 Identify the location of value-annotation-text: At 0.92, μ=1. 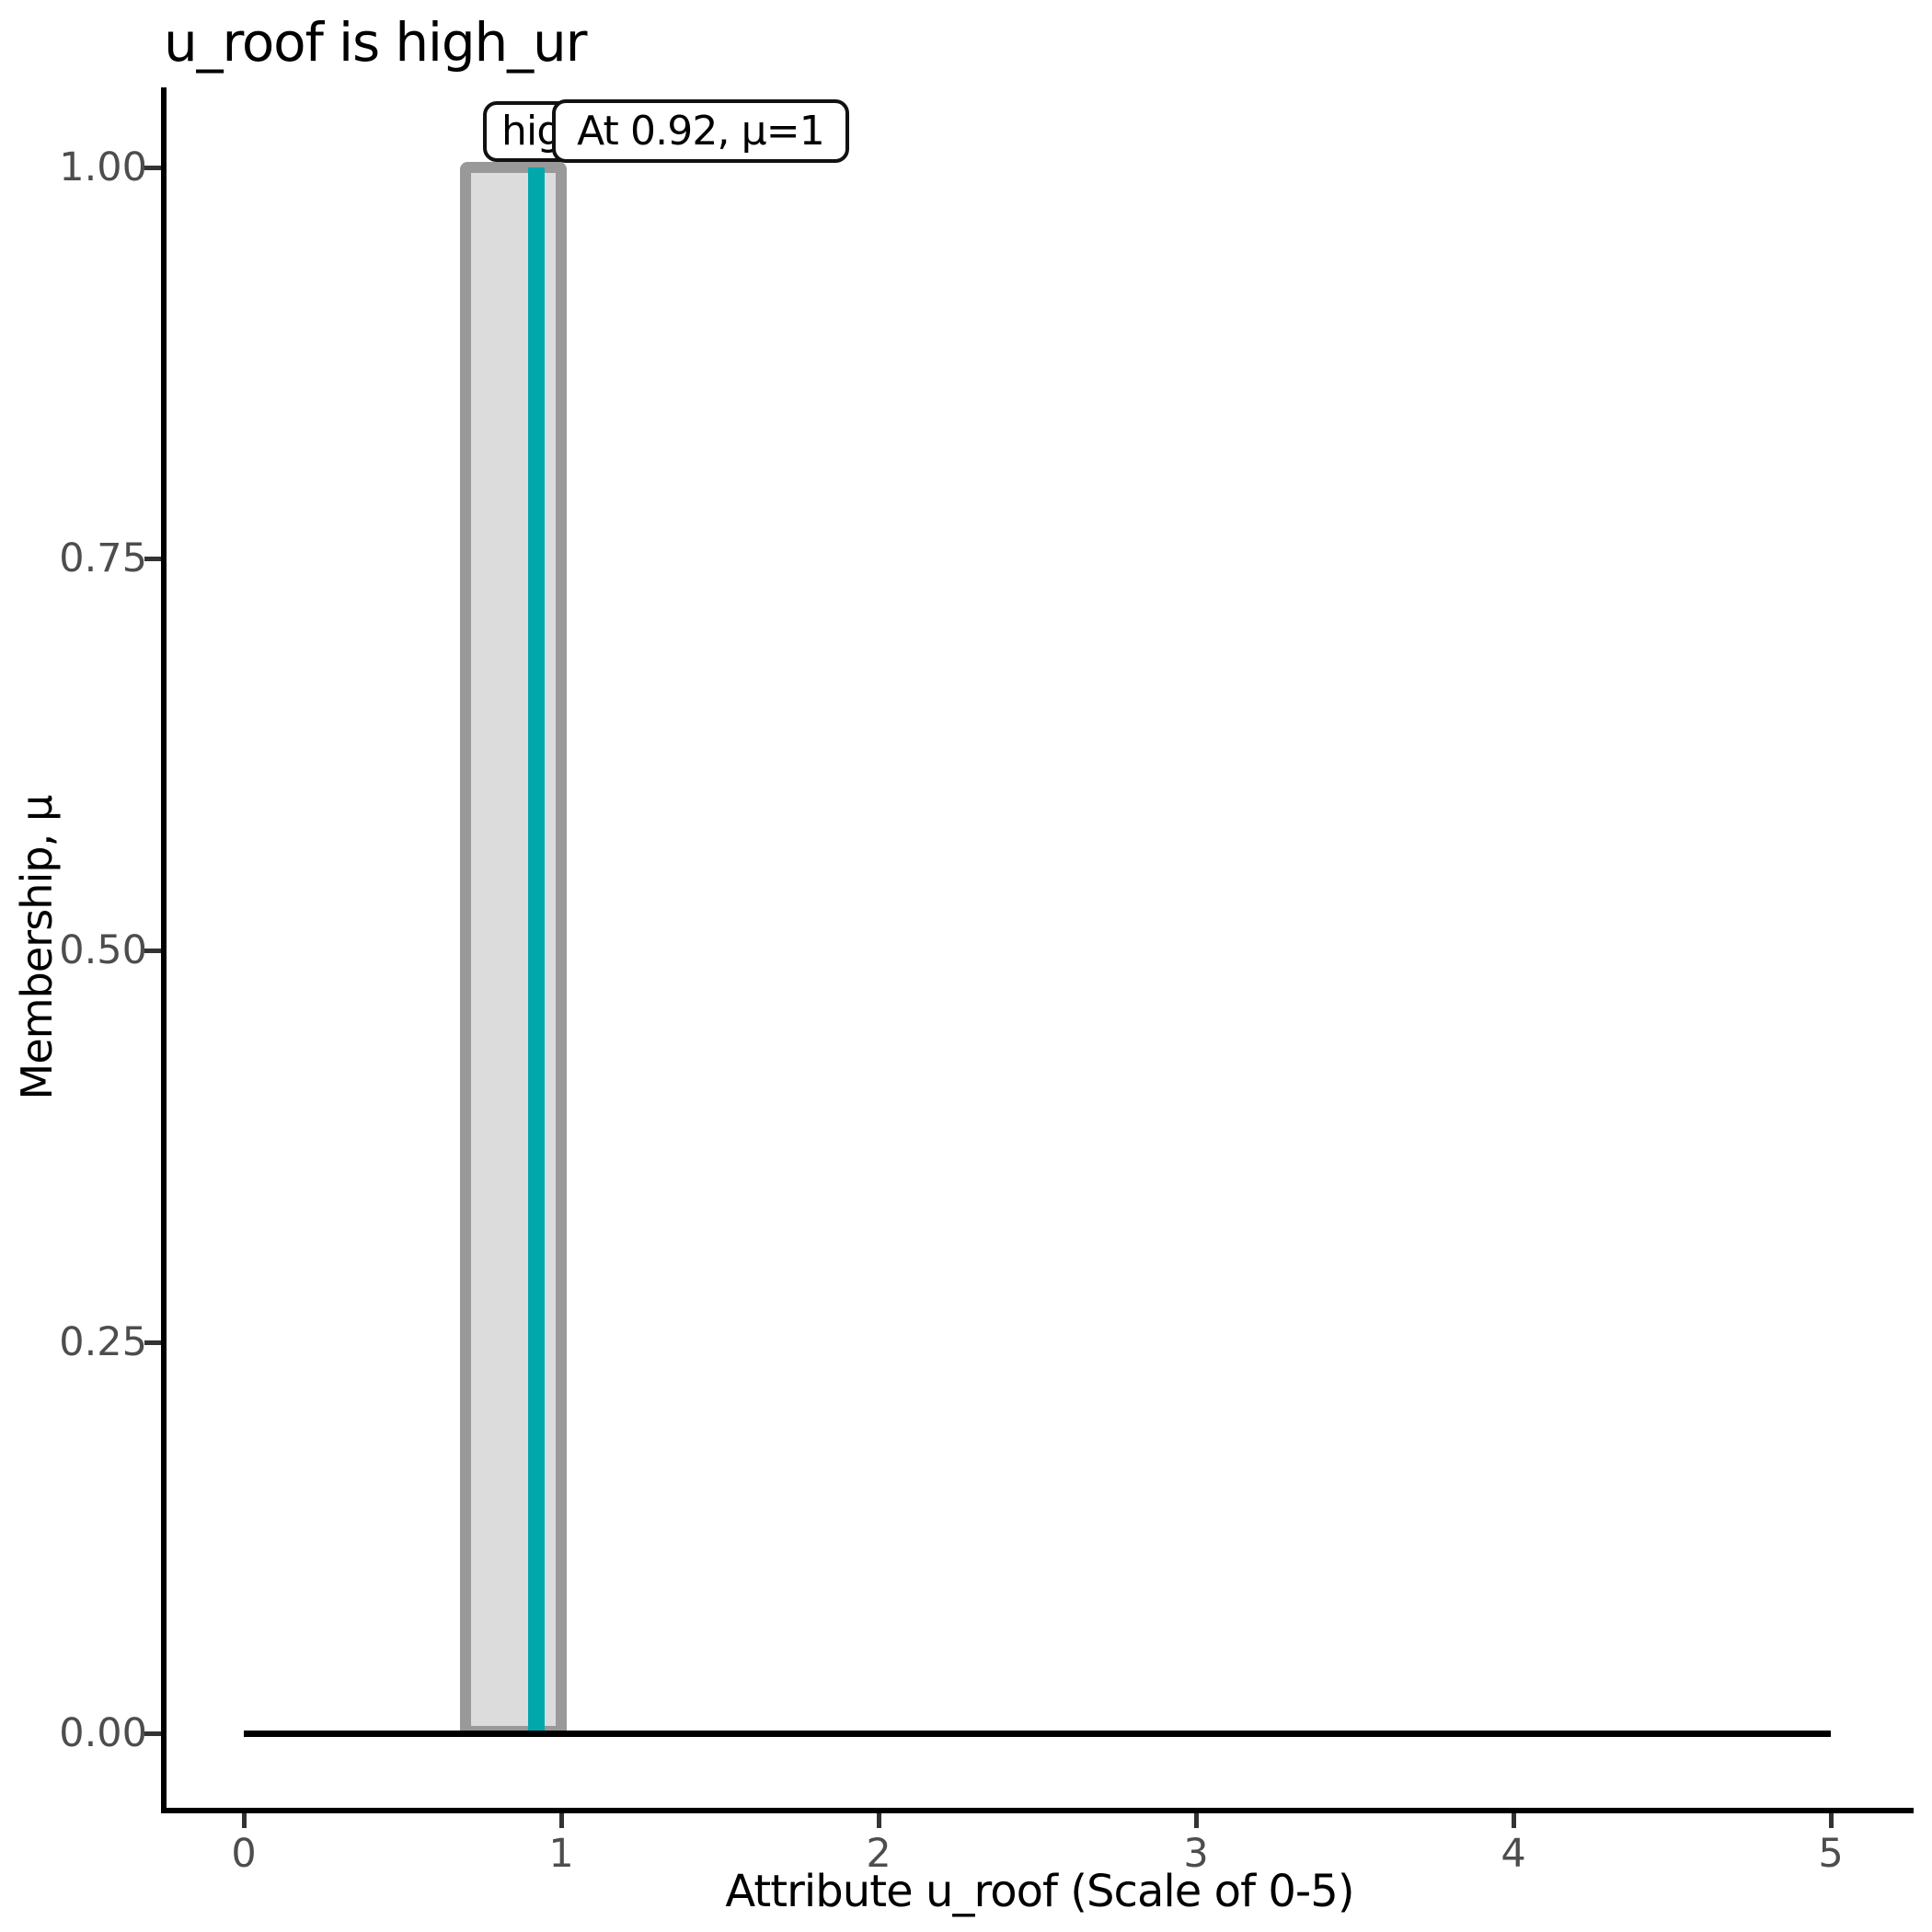
(701, 131).